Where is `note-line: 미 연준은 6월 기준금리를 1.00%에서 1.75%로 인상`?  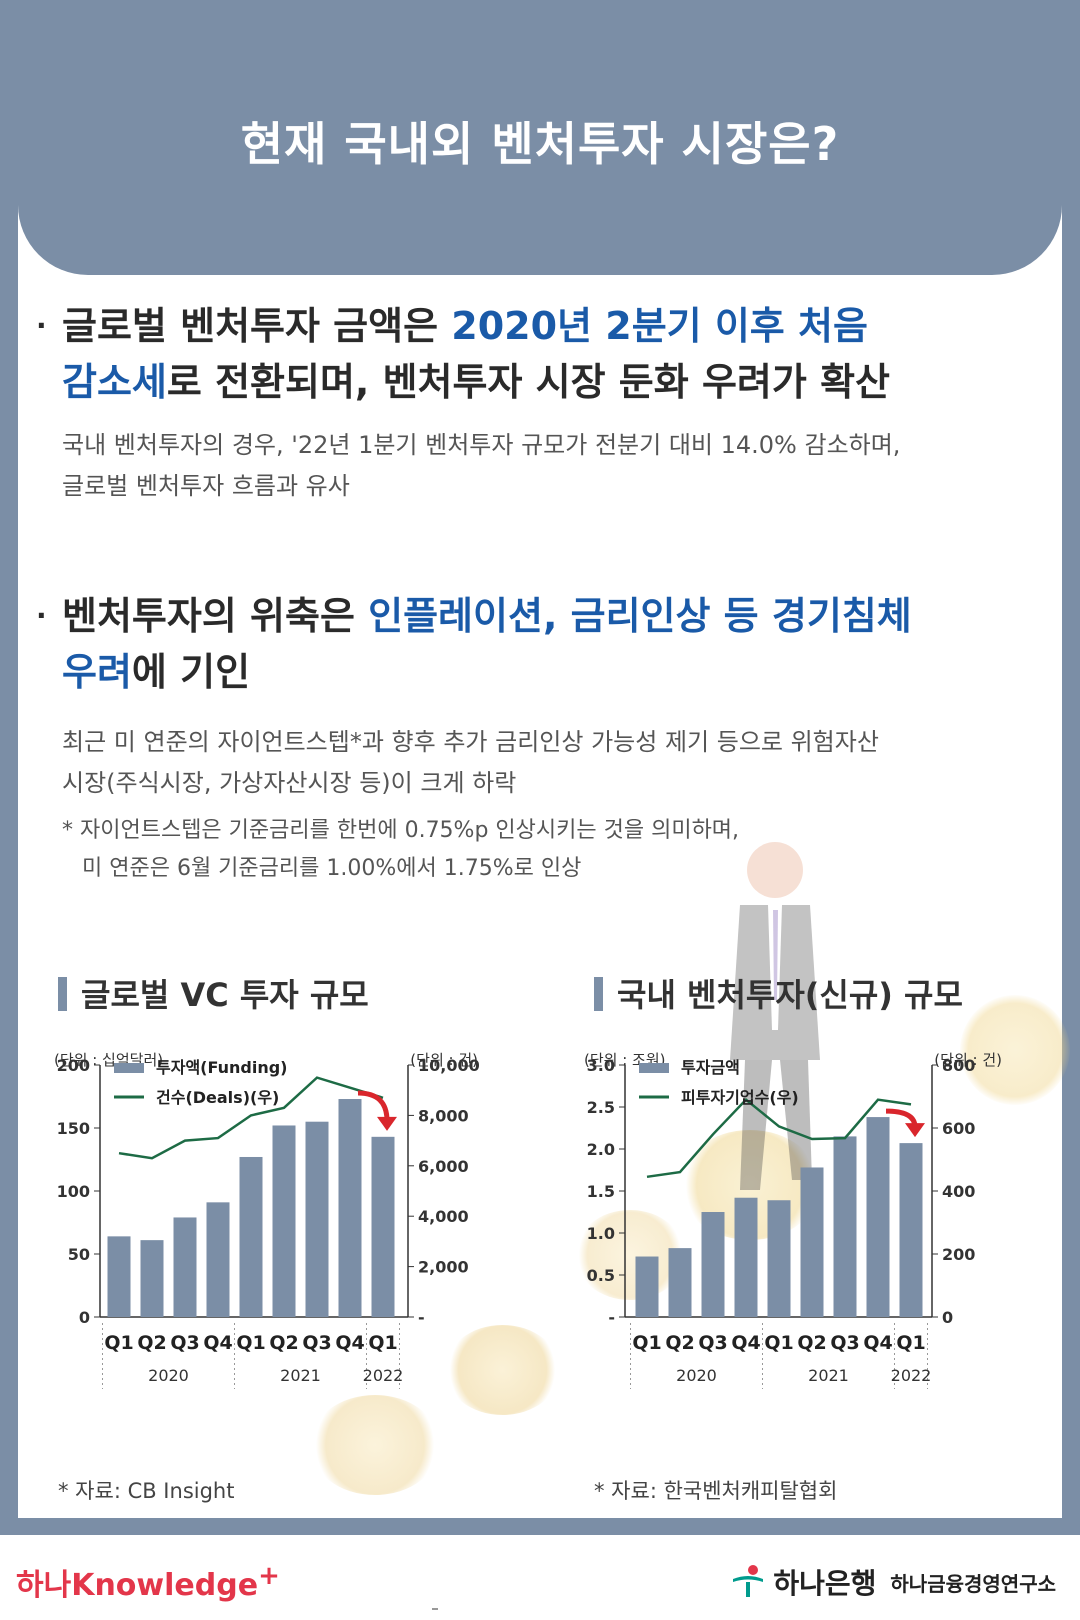
note-line: 미 연준은 6월 기준금리를 1.00%에서 1.75%로 인상 is located at coordinates (332, 868).